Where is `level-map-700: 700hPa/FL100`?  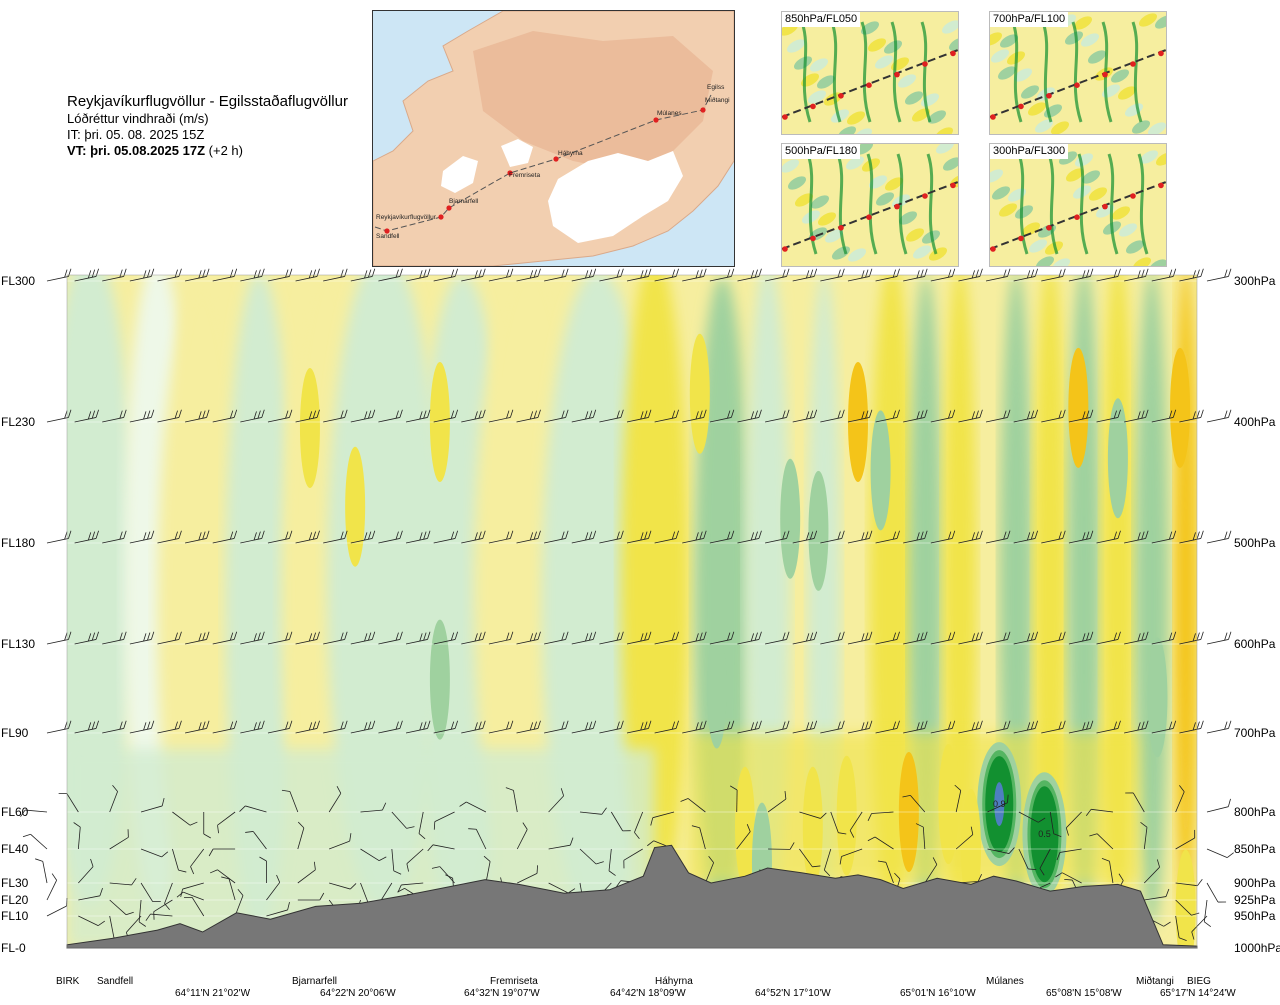
level-map-700: 700hPa/FL100 is located at coordinates (1078, 73).